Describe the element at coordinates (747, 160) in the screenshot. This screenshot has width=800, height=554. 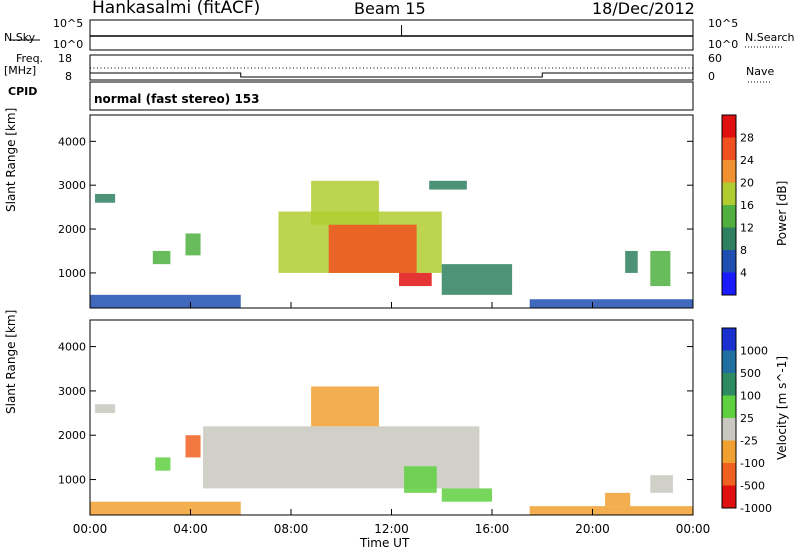
I see `power-colorbar-tick-5: 24` at that location.